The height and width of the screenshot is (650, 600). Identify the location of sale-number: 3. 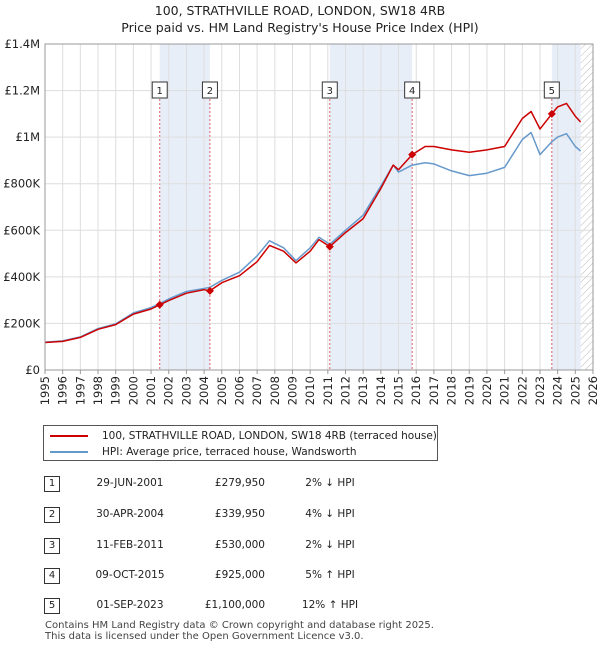
(52, 546).